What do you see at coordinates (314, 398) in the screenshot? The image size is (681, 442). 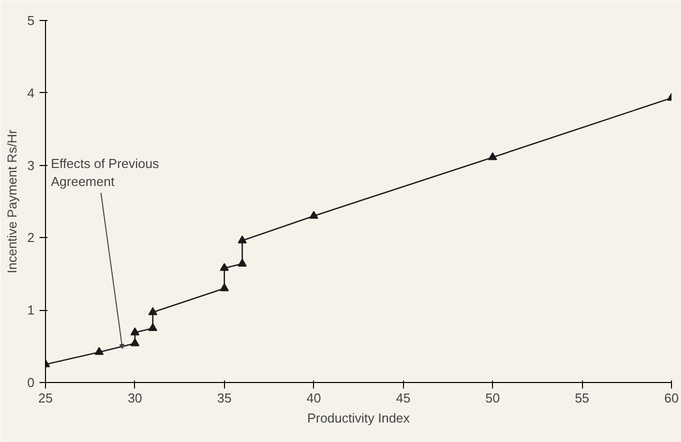 I see `x-tick-label: 40` at bounding box center [314, 398].